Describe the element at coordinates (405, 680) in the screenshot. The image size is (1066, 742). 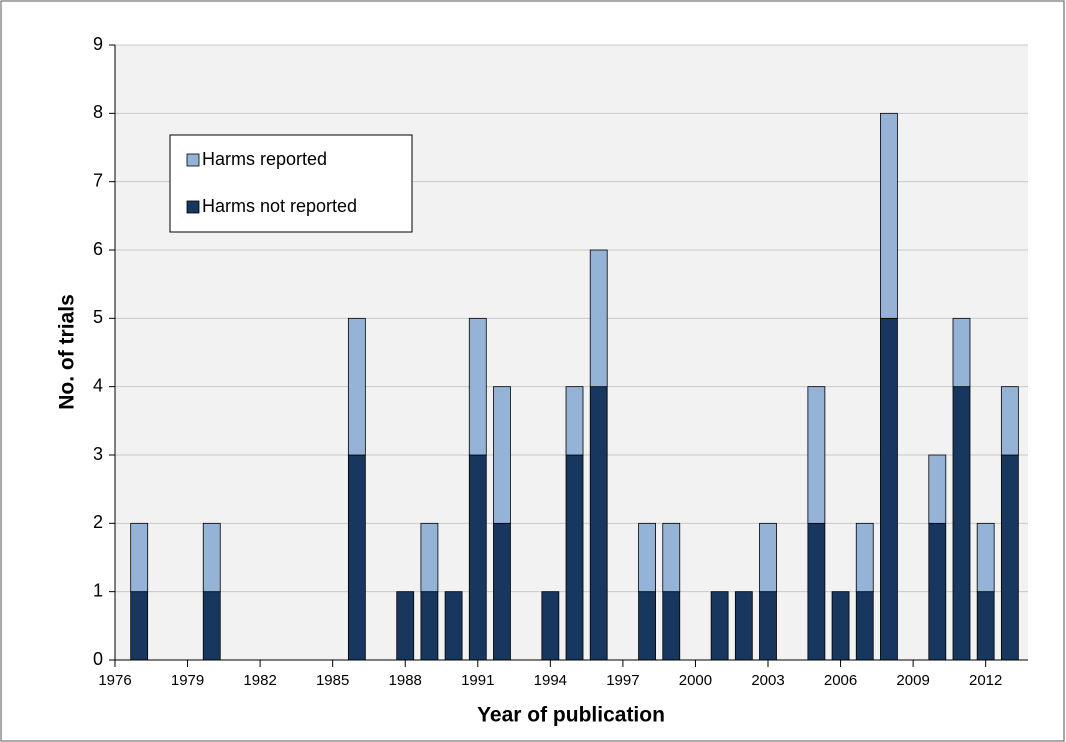
I see `x-tick-label: 1988` at that location.